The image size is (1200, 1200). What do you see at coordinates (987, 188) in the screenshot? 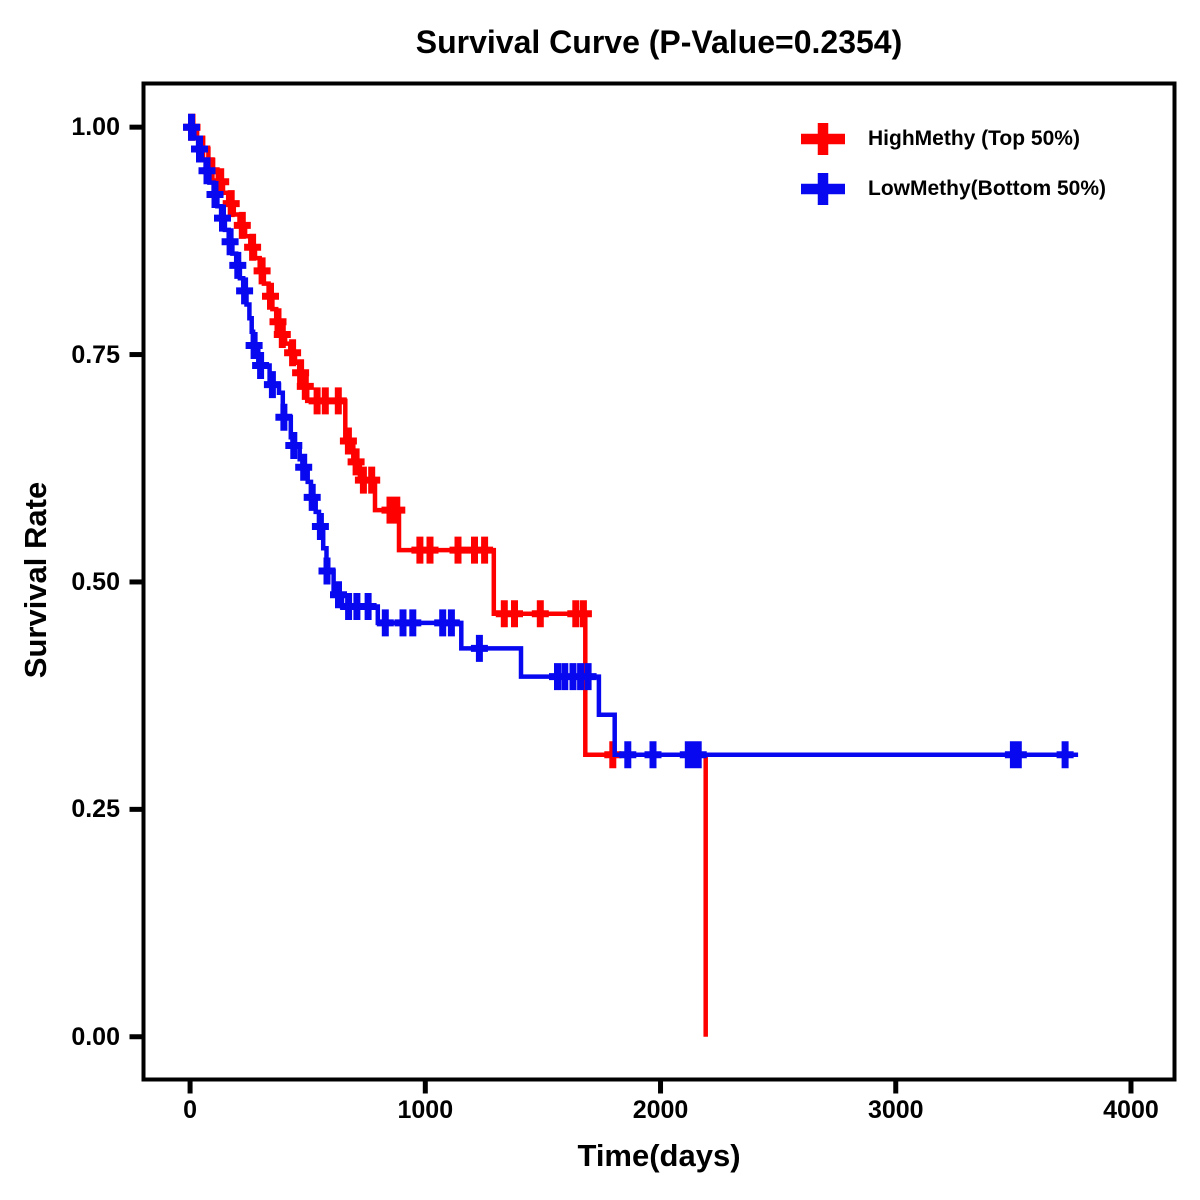
I see `legend-label-lowmethy: LowMethy(Bottom 50%)` at bounding box center [987, 188].